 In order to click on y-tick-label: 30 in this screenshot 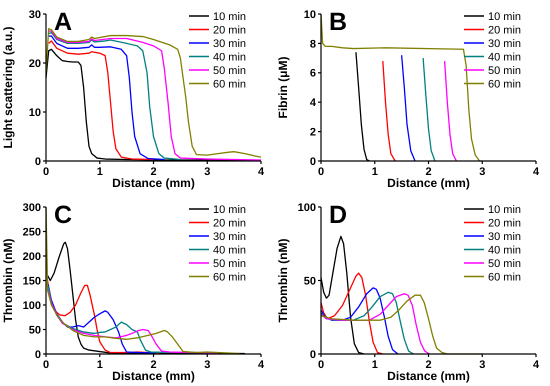, I will do `click(34, 14)`.